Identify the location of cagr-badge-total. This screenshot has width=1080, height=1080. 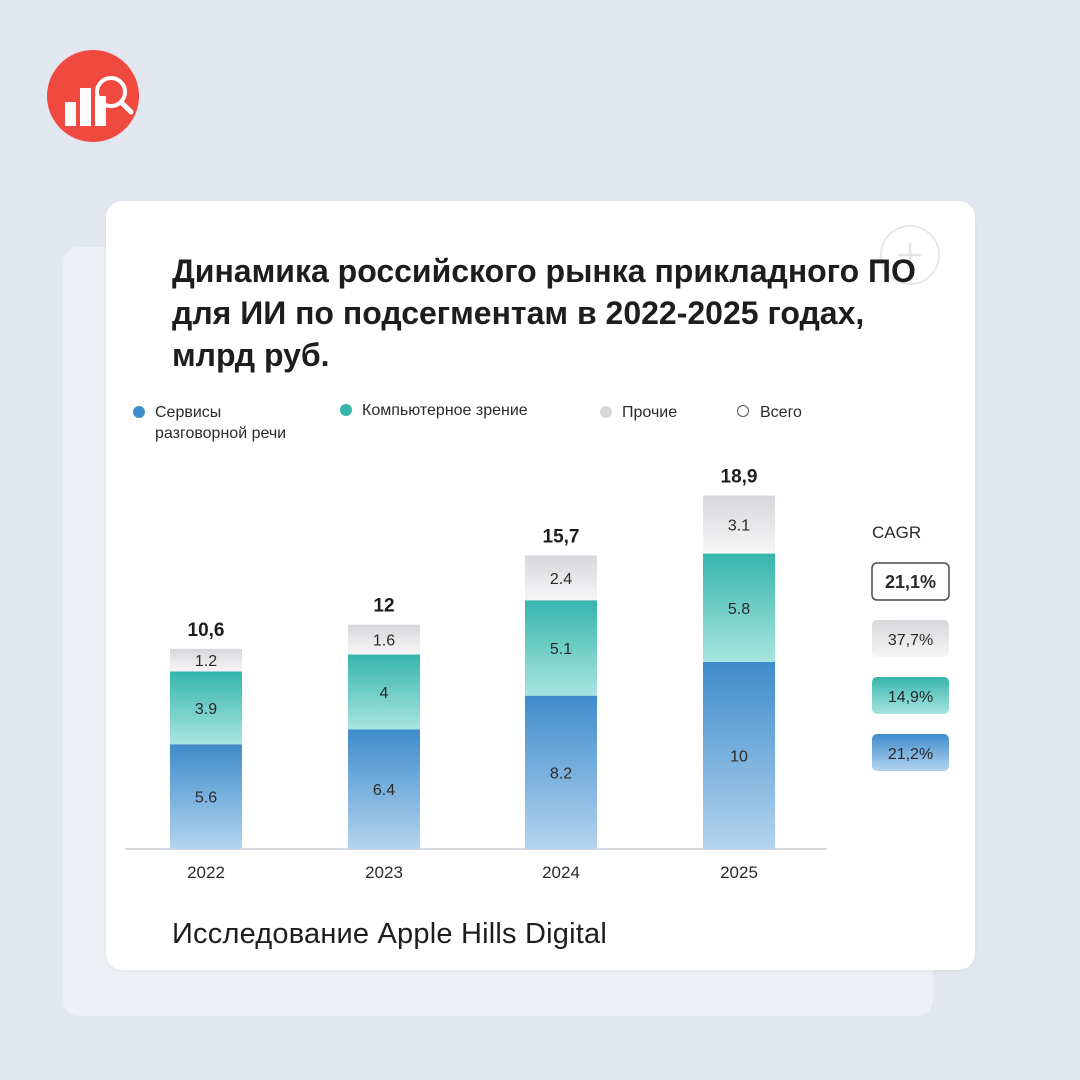
(910, 581).